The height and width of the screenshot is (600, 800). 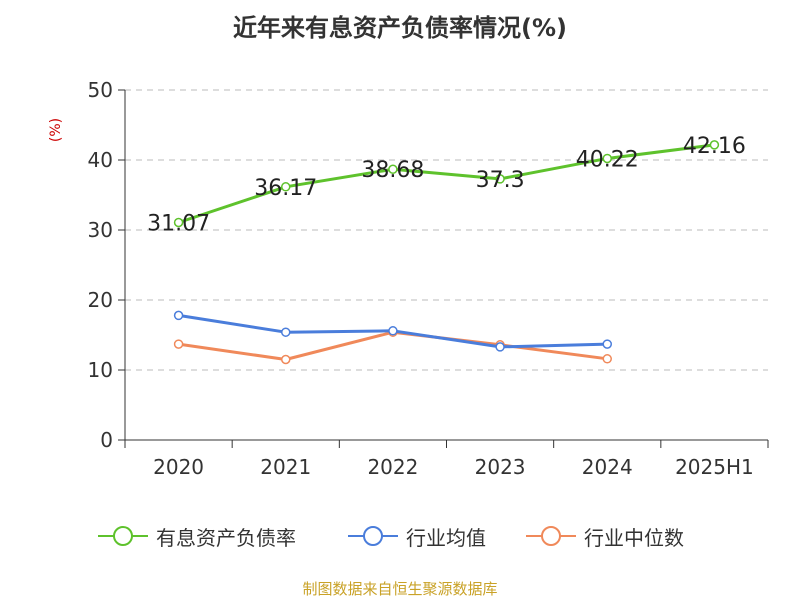 I want to click on series-line, so click(x=446, y=183).